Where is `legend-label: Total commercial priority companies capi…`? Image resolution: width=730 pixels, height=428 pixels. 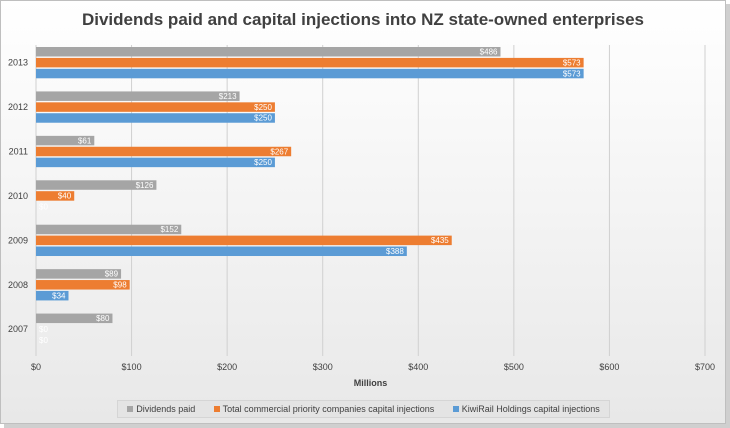
legend-label: Total commercial priority companies capi… is located at coordinates (328, 409).